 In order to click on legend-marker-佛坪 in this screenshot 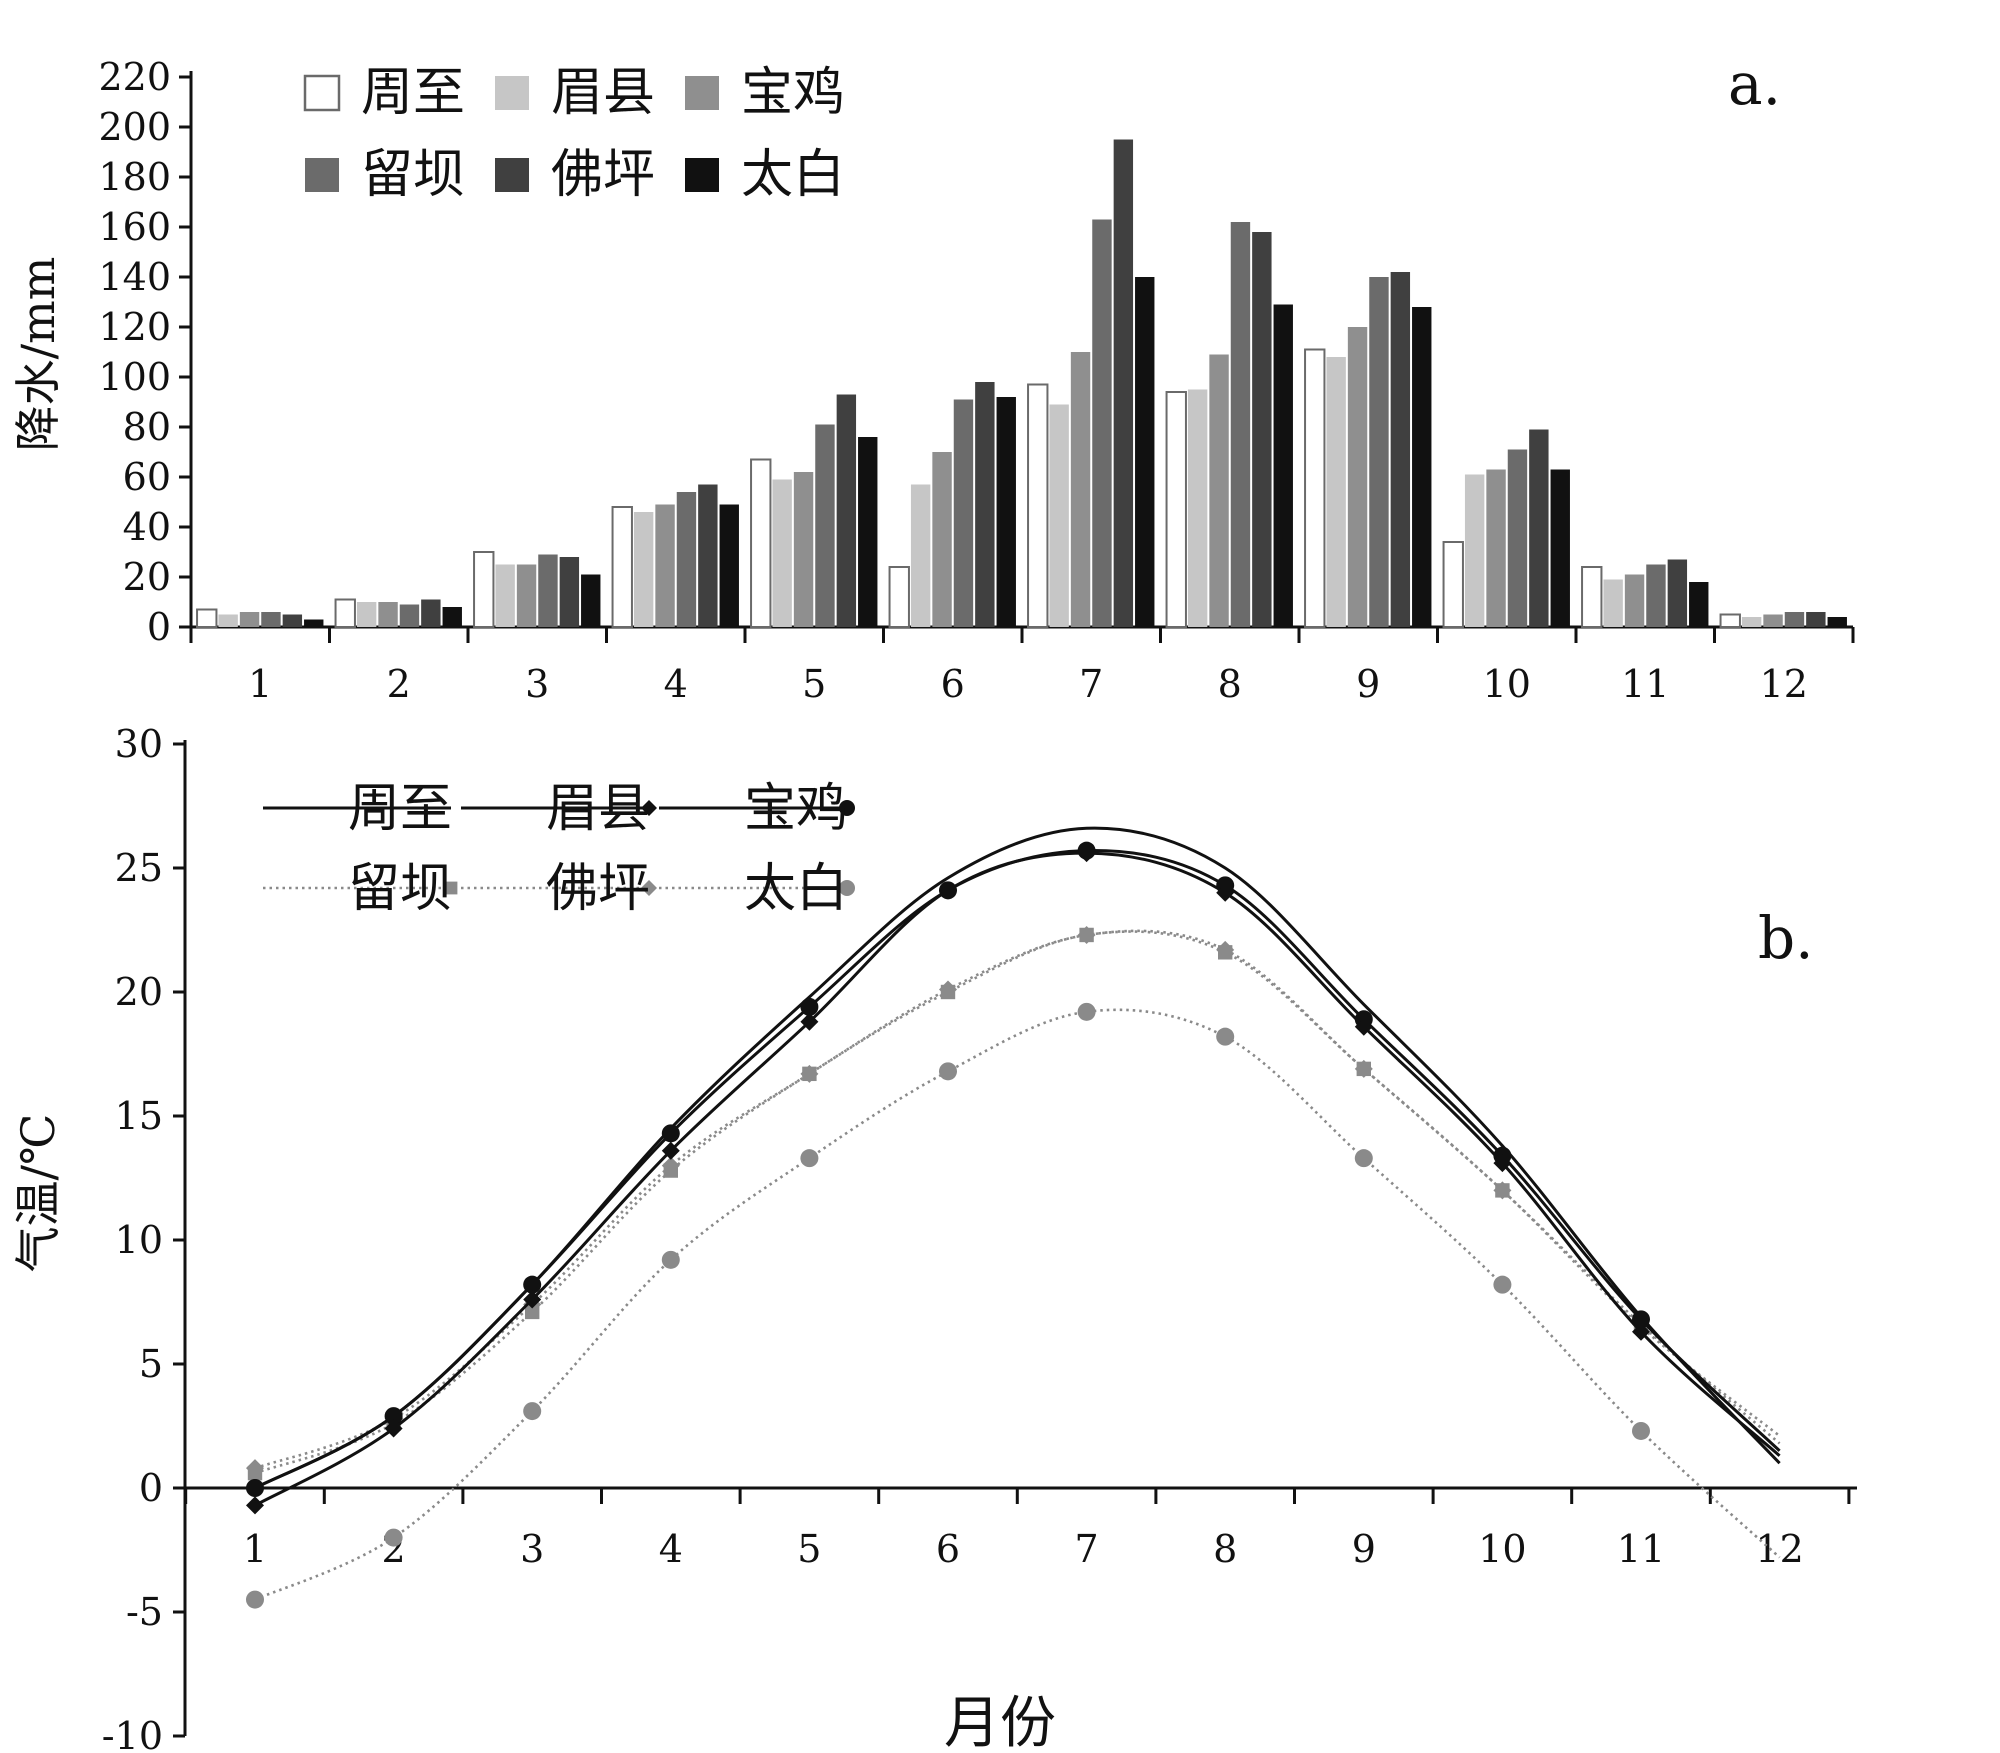, I will do `click(649, 888)`.